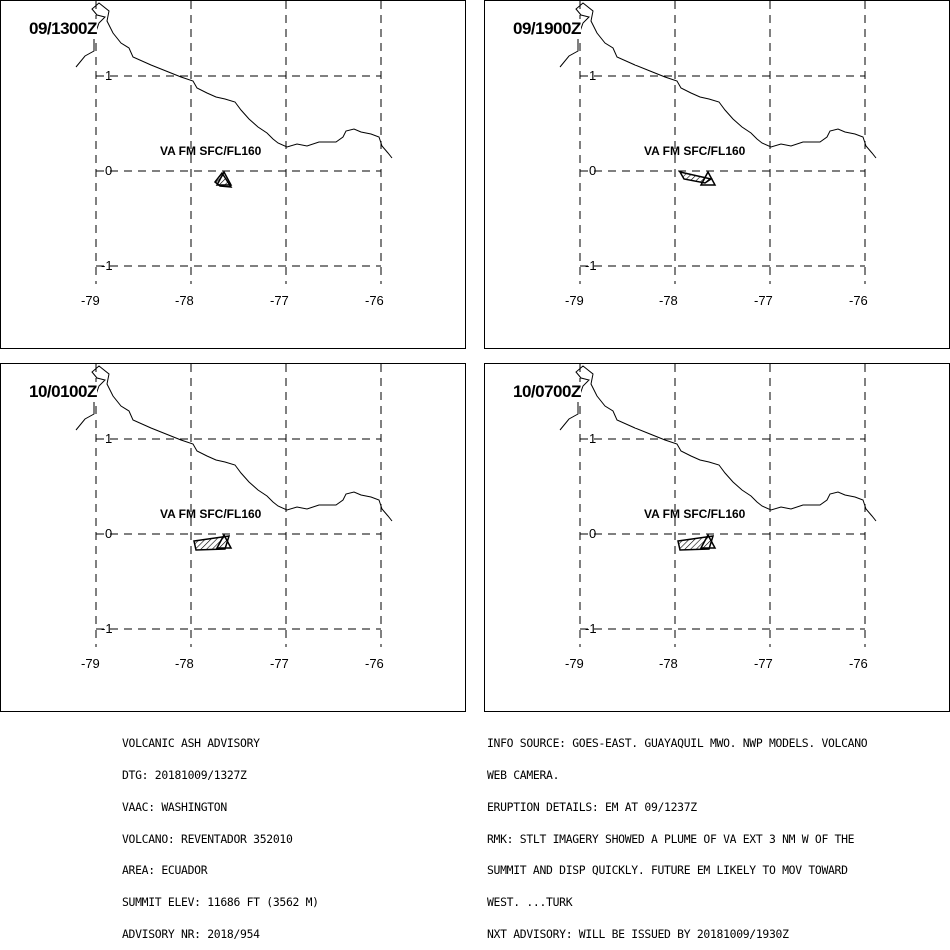  I want to click on advisory-line: VOLCANO: REVENTADOR 352010, so click(207, 838).